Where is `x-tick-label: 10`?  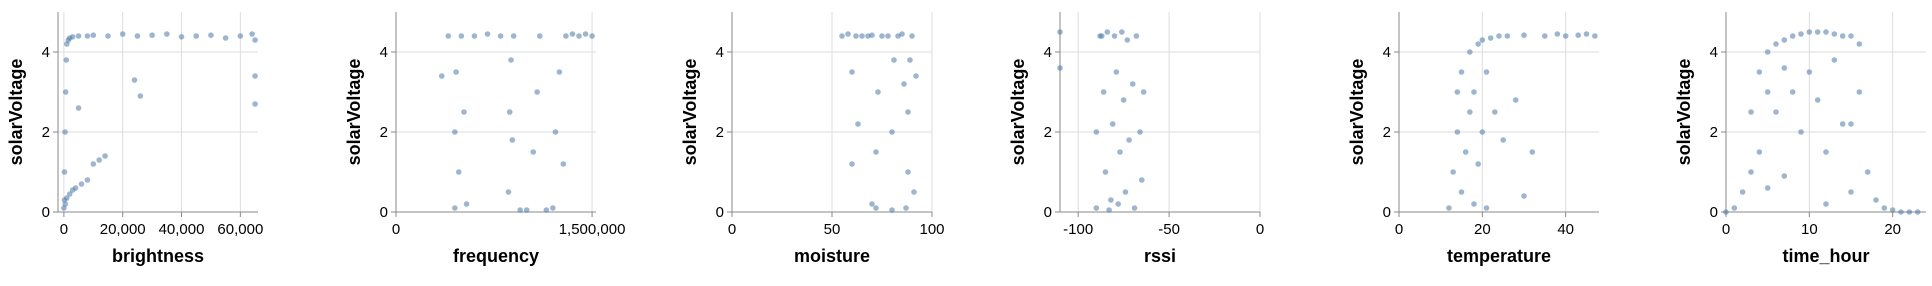 x-tick-label: 10 is located at coordinates (1809, 229).